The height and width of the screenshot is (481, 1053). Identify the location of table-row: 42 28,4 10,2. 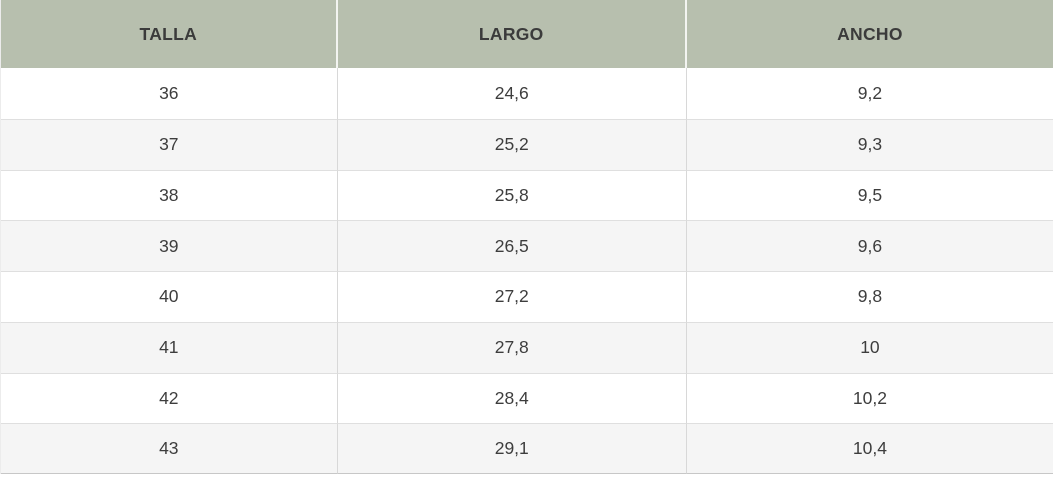
(527, 398).